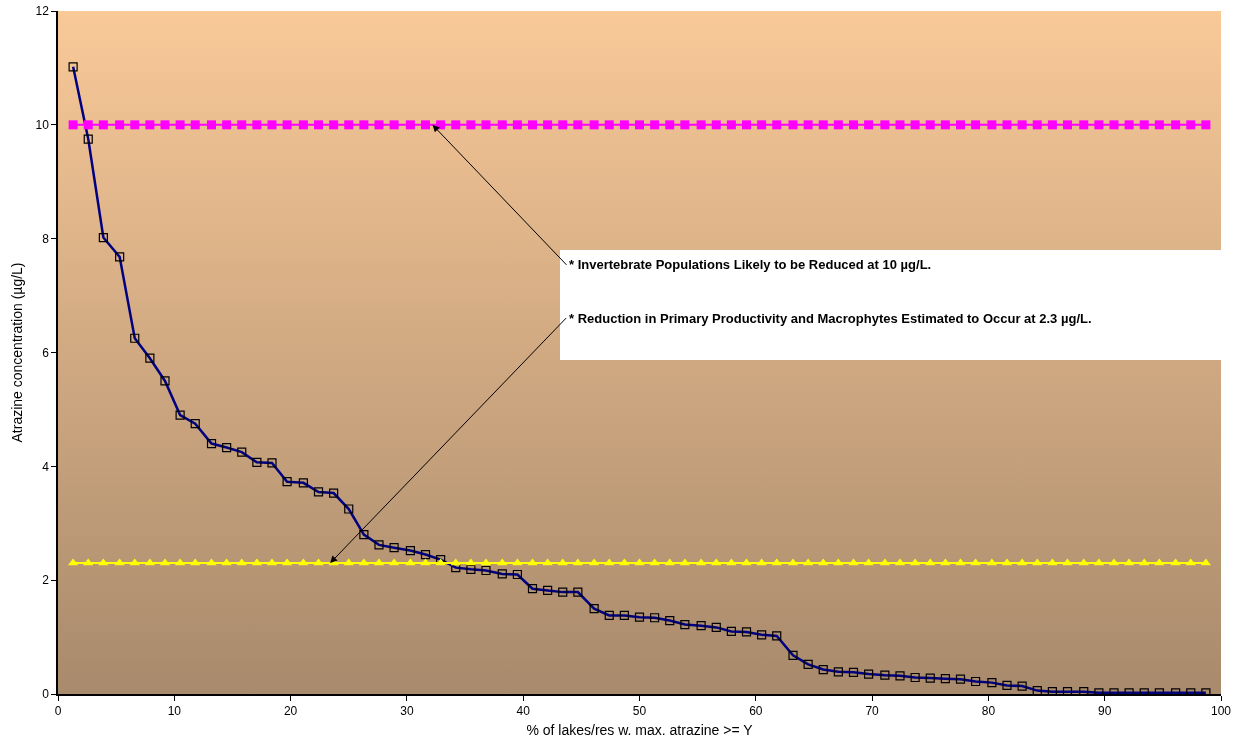 The width and height of the screenshot is (1243, 753). I want to click on y-tick-label: 4, so click(46, 466).